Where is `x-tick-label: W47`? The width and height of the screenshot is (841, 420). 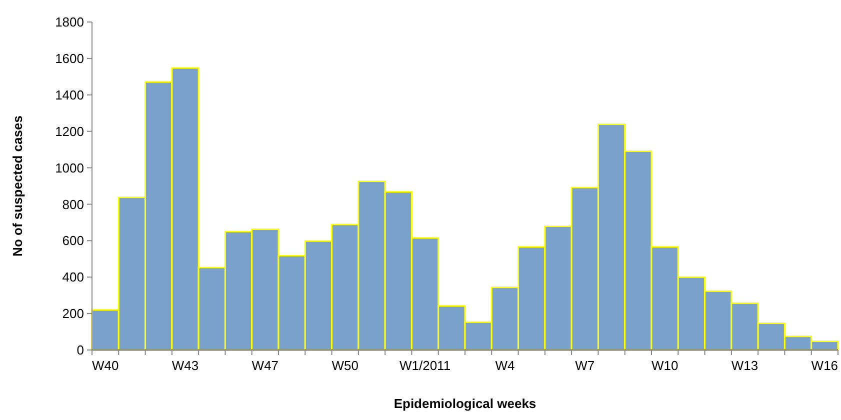 x-tick-label: W47 is located at coordinates (265, 365).